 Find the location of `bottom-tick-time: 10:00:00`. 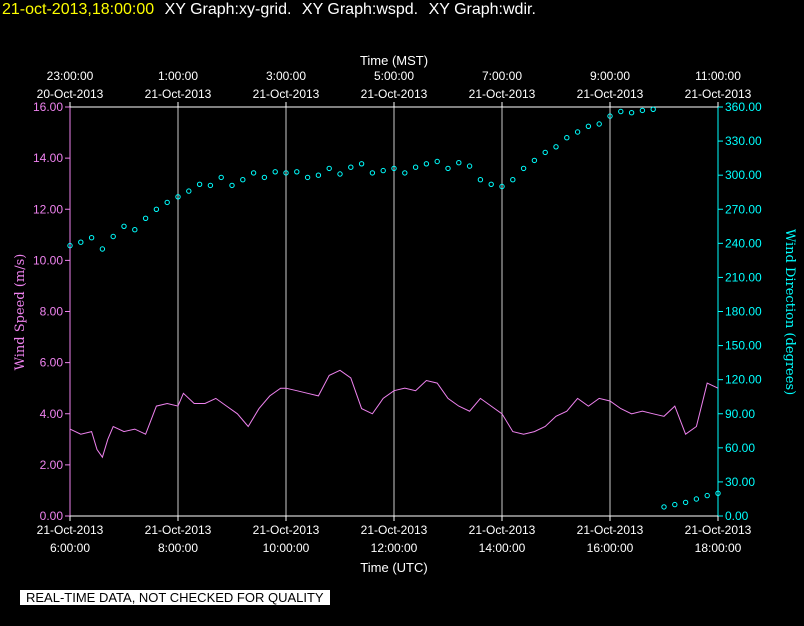

bottom-tick-time: 10:00:00 is located at coordinates (286, 548).